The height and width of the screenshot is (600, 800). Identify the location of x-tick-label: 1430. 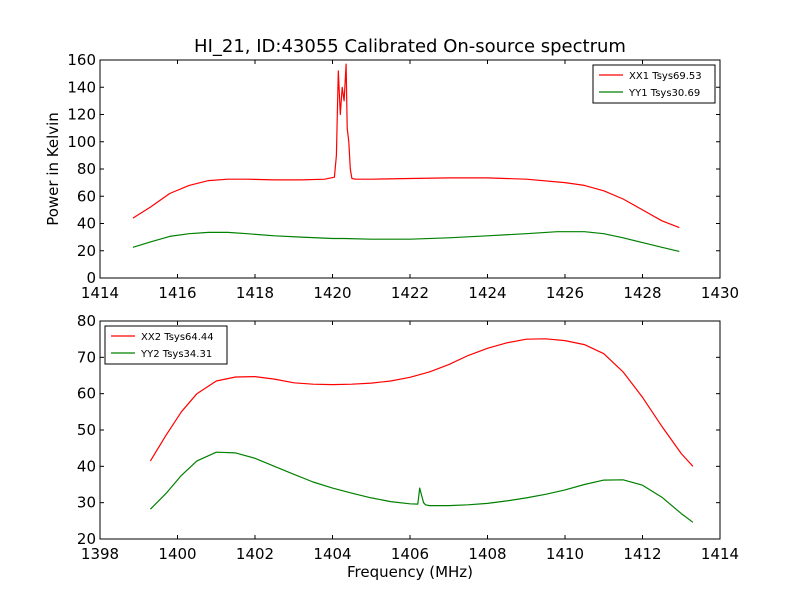
(720, 293).